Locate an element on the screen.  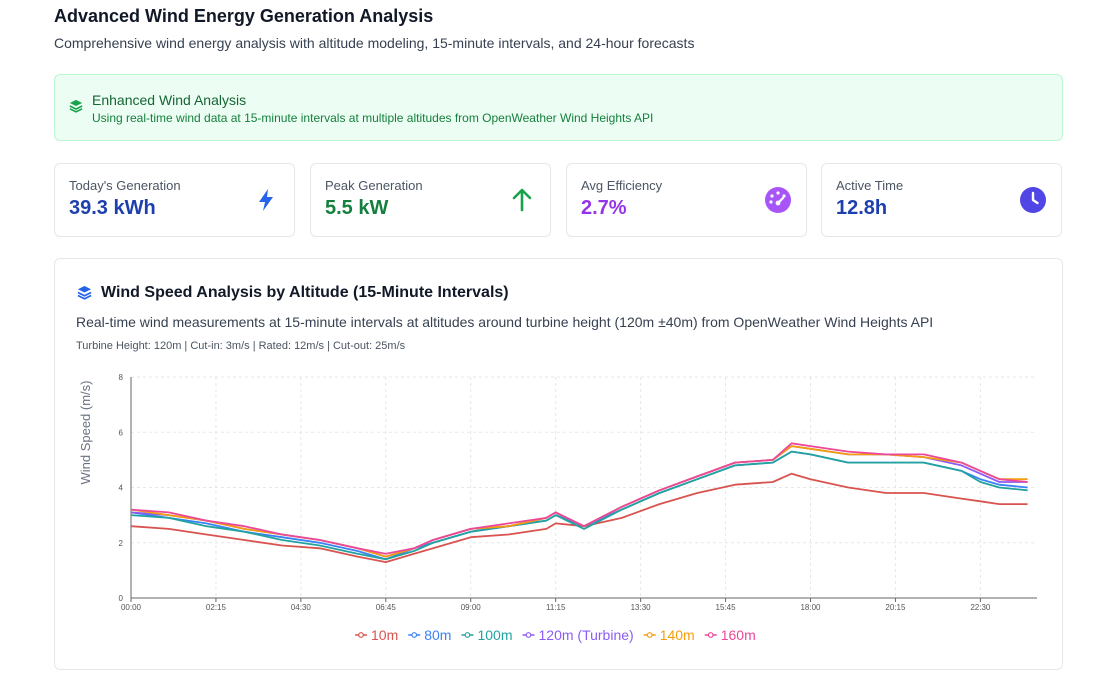
x-tick-label: 11:15 is located at coordinates (556, 607).